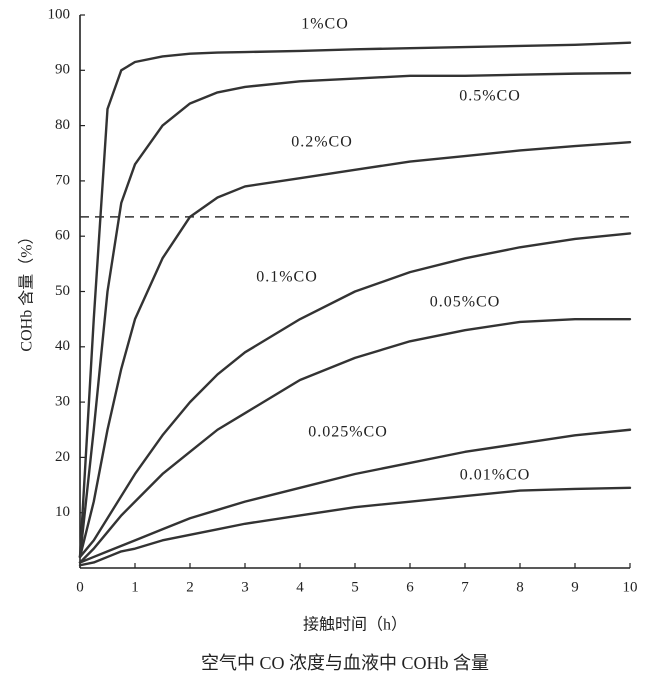 This screenshot has width=659, height=700. Describe the element at coordinates (495, 475) in the screenshot. I see `curve-label: 0.01%CO` at that location.